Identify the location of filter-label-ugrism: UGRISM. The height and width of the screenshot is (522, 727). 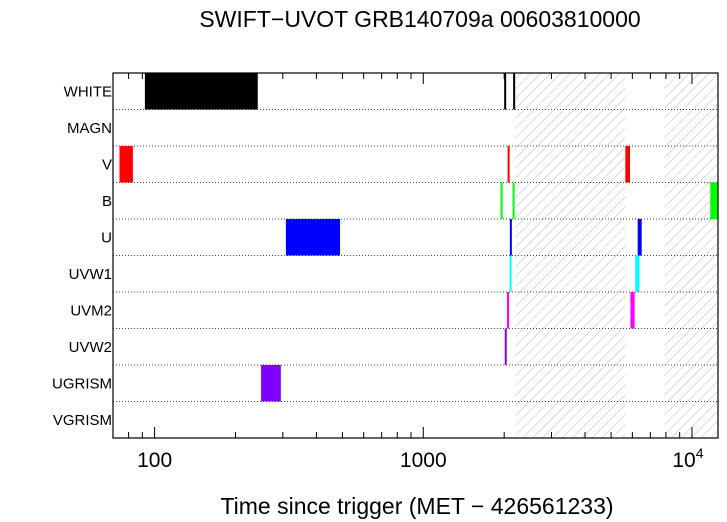
(82, 383).